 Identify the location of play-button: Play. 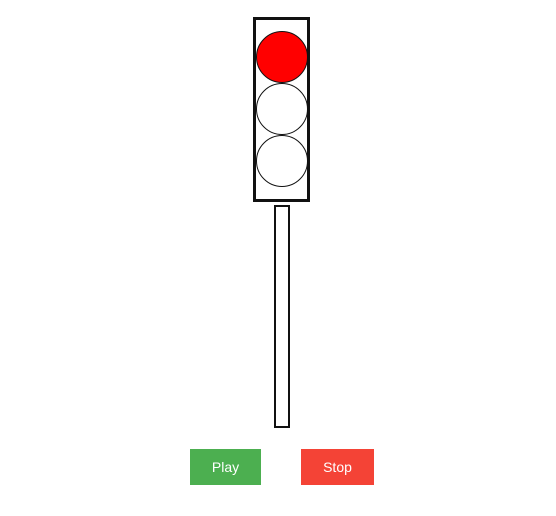
(225, 467).